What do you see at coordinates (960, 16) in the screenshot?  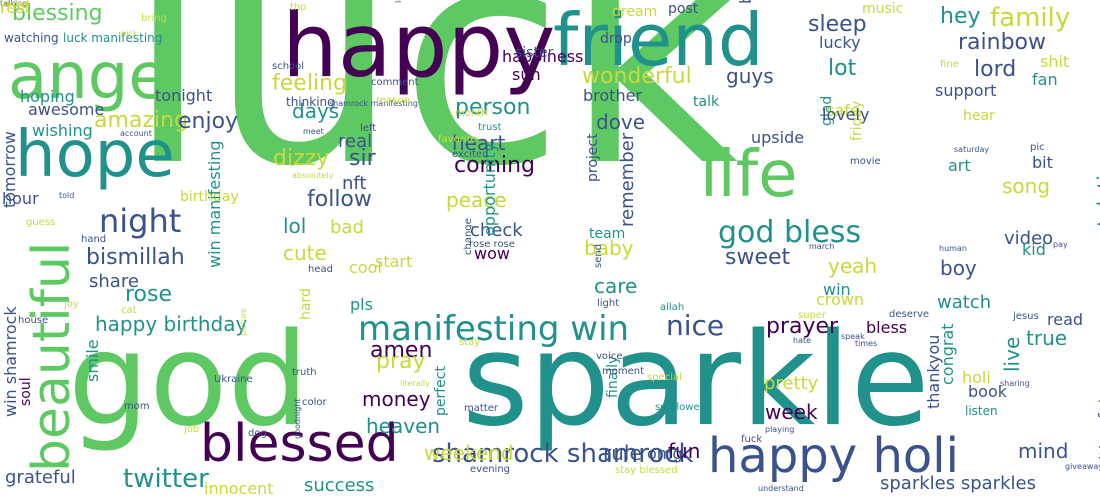 I see `cloud-word: hey` at bounding box center [960, 16].